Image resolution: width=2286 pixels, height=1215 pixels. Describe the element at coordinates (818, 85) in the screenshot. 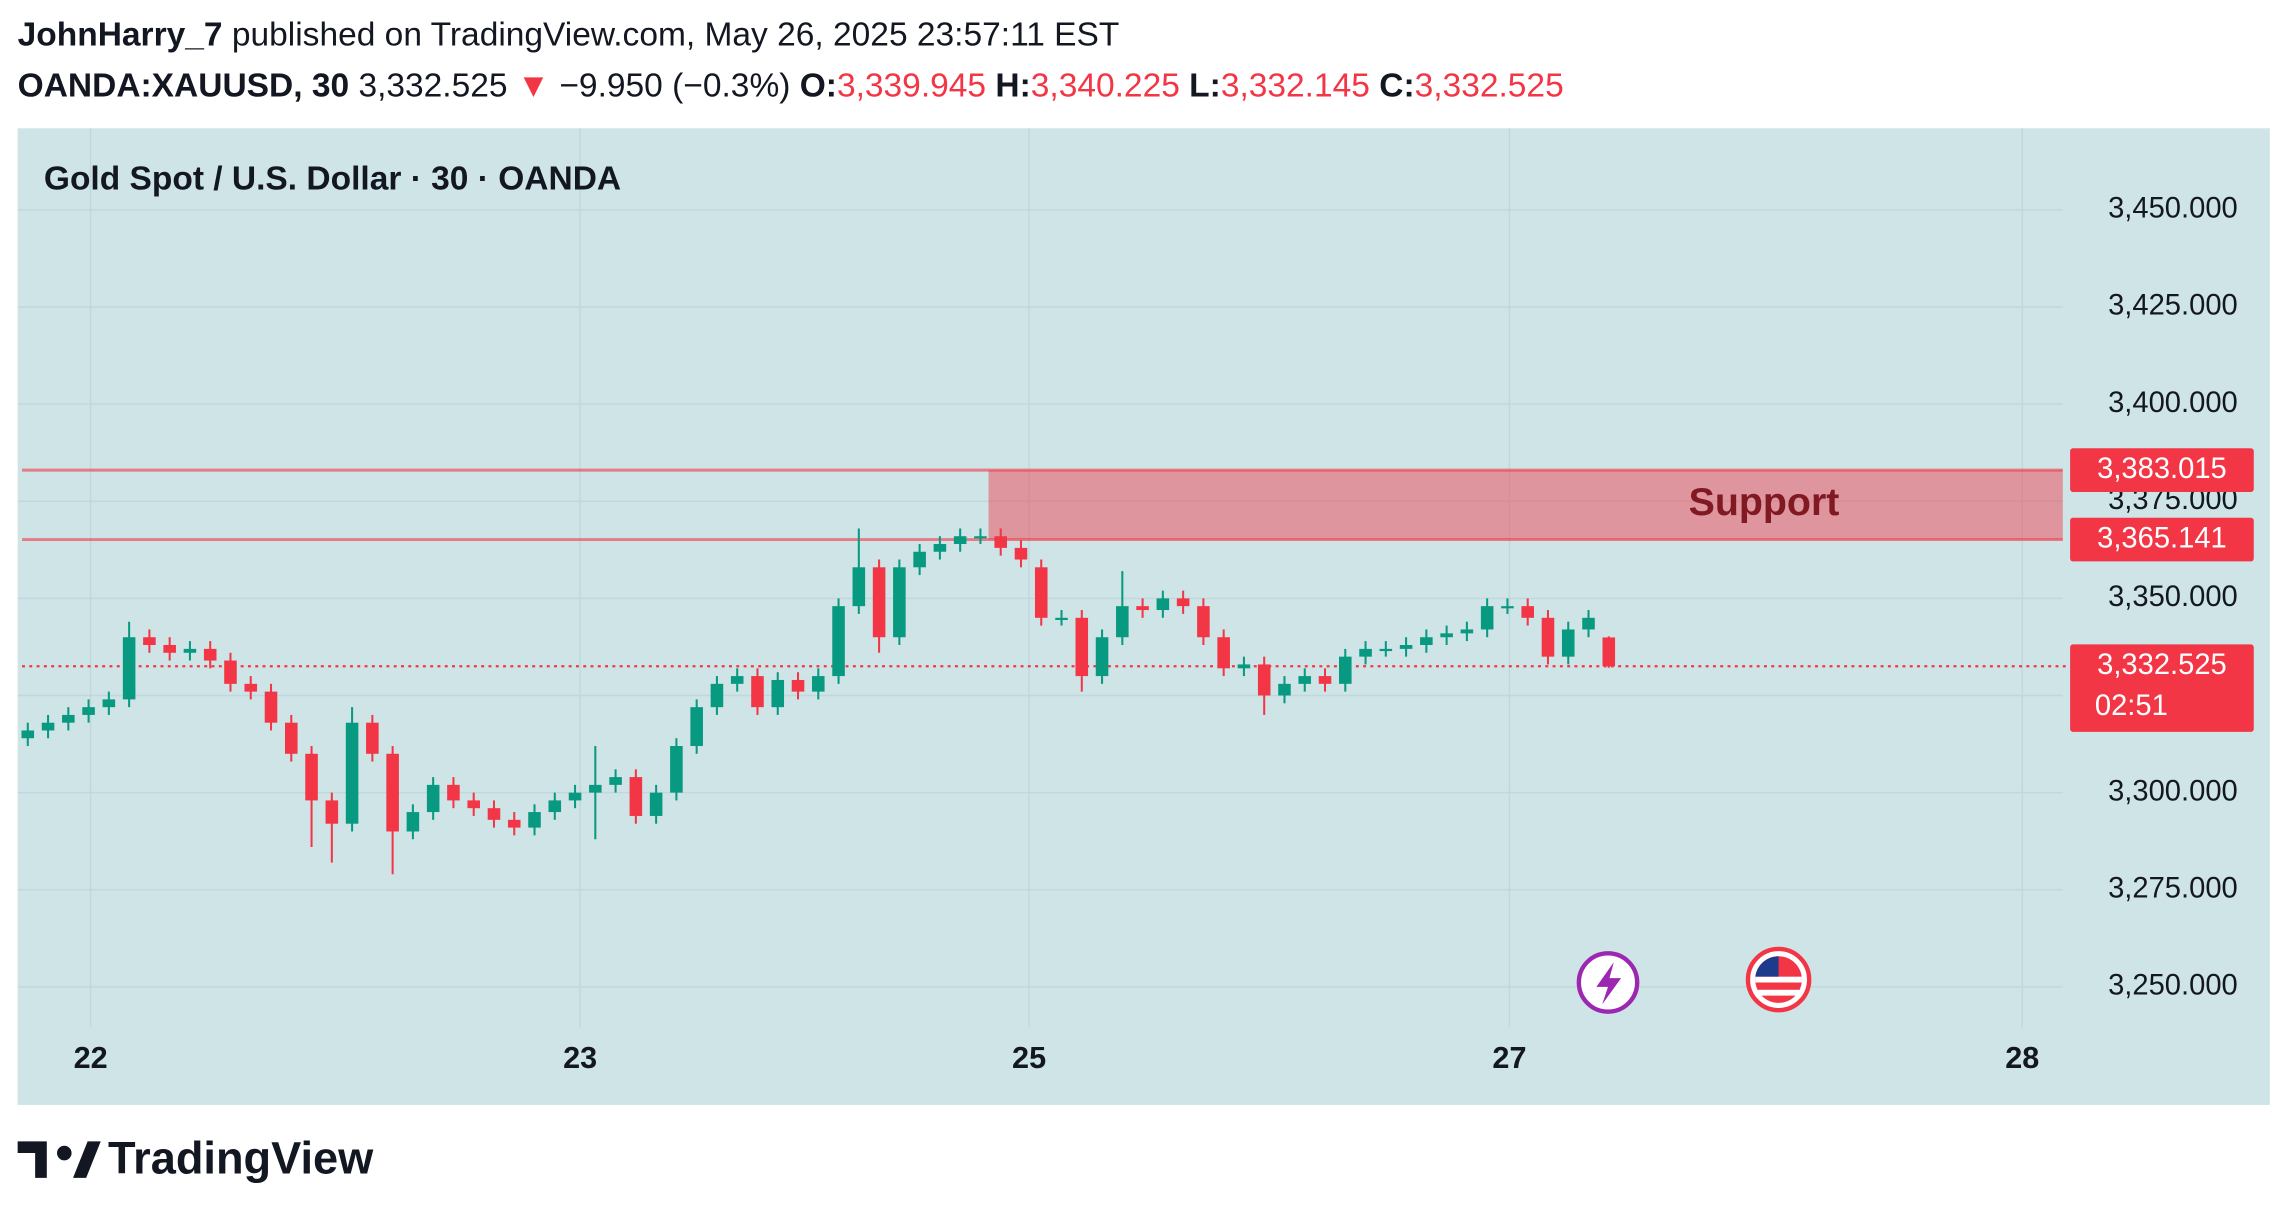

I see `open-label: O:` at that location.